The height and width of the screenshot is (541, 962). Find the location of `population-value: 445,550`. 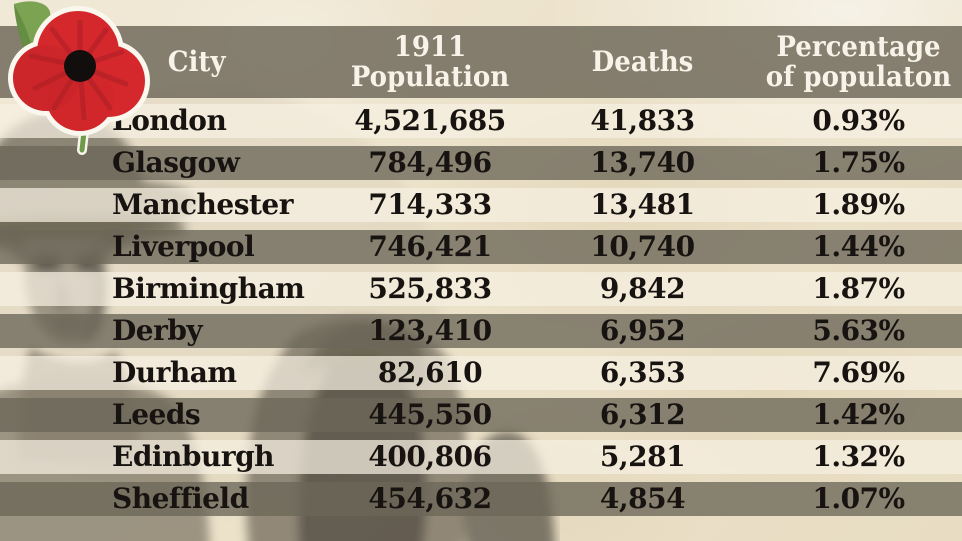

population-value: 445,550 is located at coordinates (430, 414).